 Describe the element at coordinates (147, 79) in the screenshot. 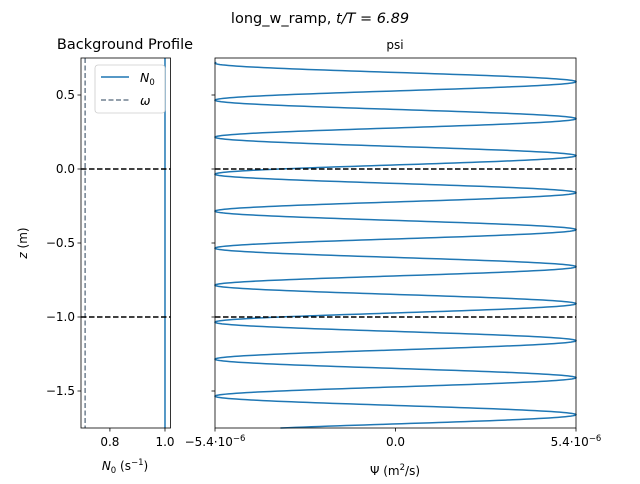

I see `legend-label-n0: N0` at that location.